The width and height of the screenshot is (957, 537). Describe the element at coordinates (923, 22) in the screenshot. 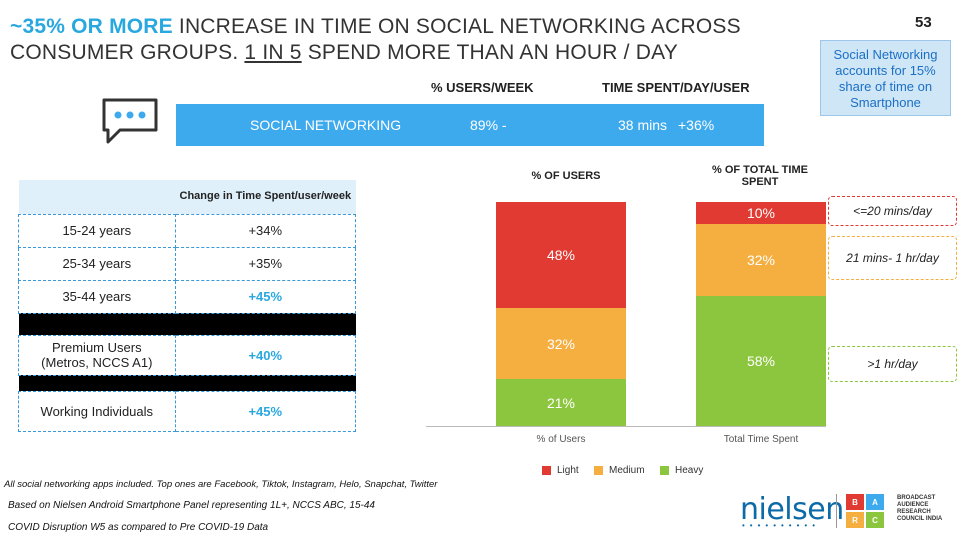

I see `page-number: 53` at that location.